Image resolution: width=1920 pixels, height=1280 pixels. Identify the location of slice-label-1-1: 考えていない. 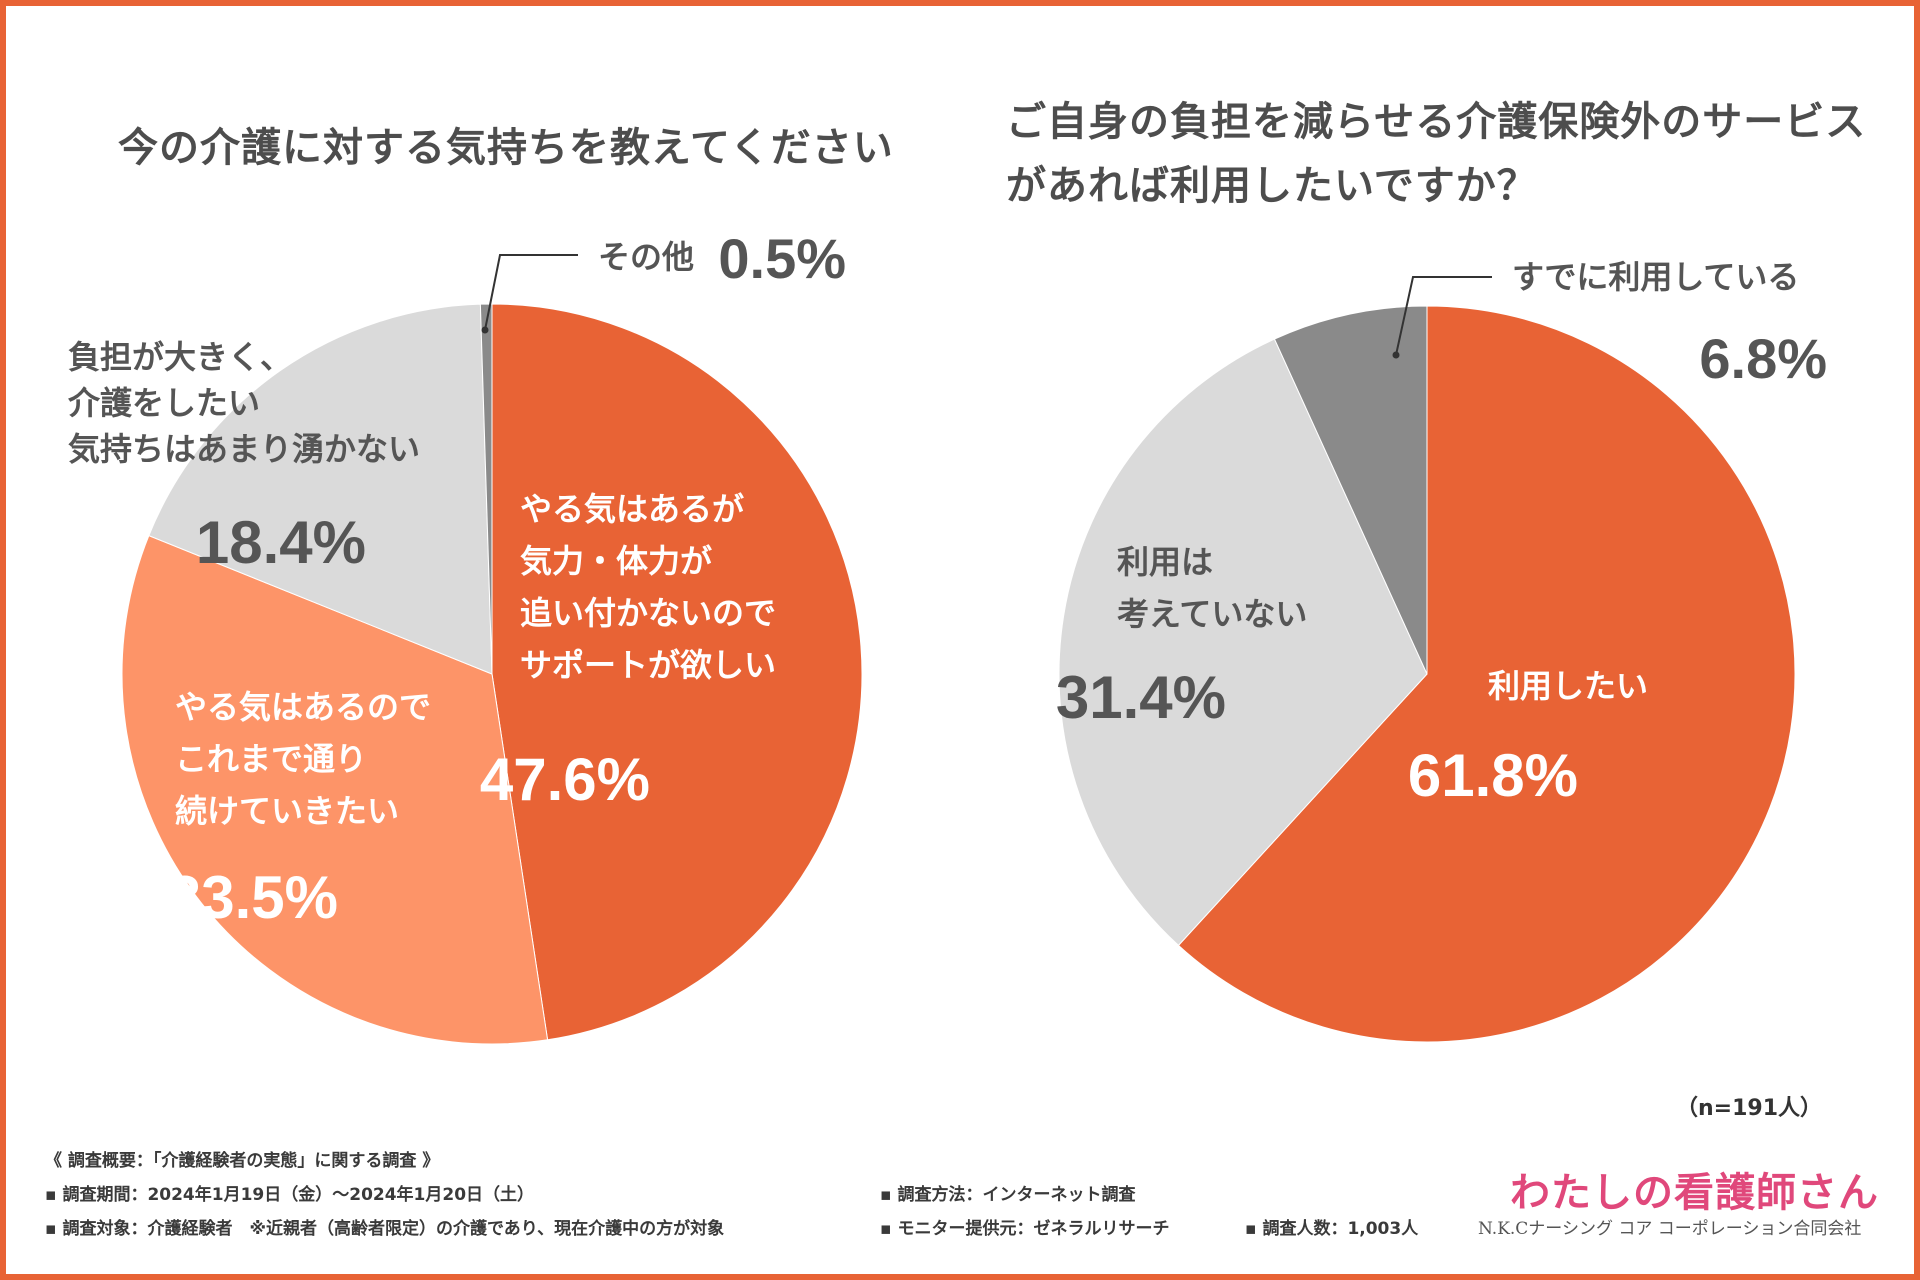
(1212, 614).